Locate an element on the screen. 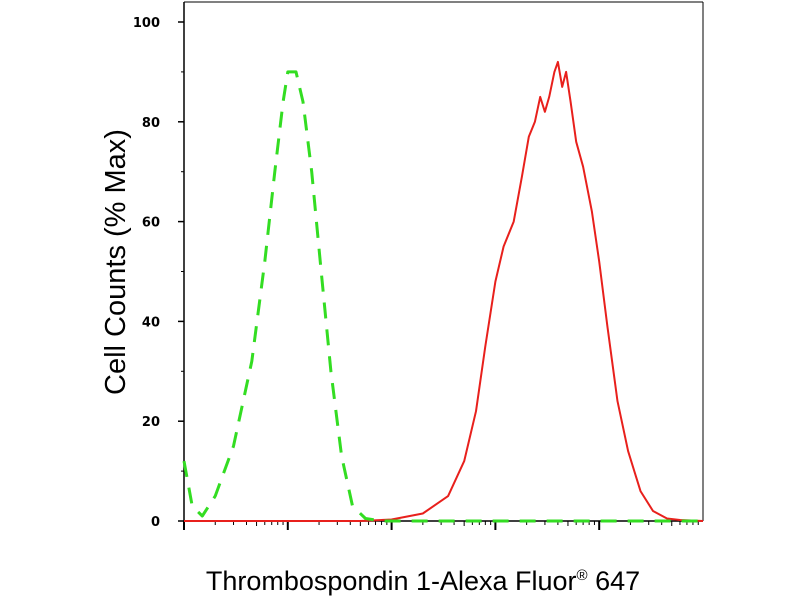 The image size is (800, 600). registered-mark: ® is located at coordinates (582, 575).